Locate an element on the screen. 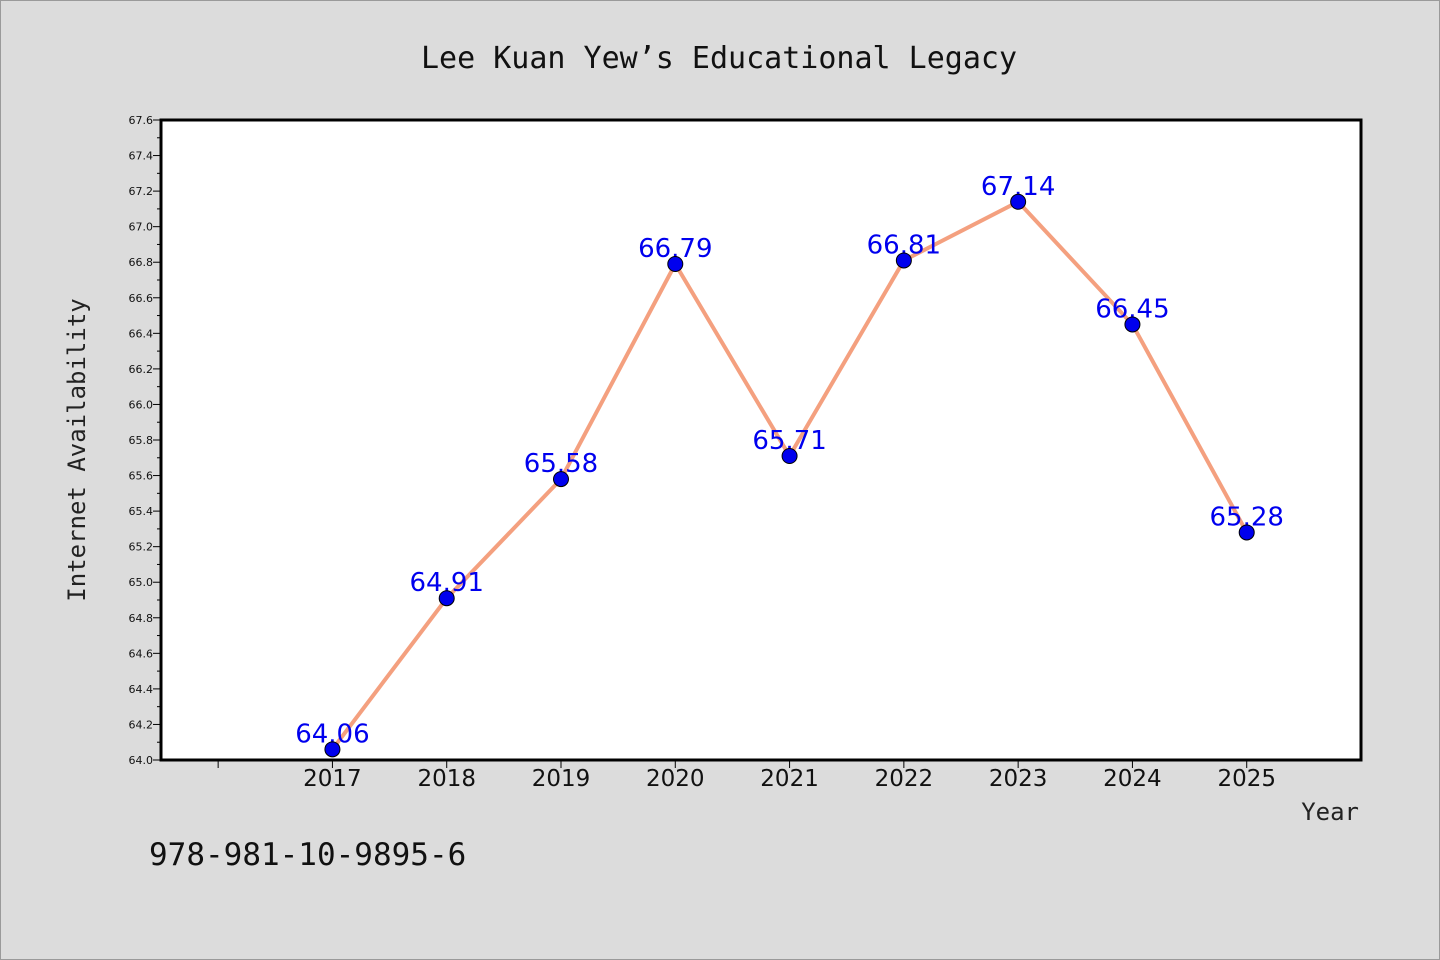 The width and height of the screenshot is (1440, 960). y-tick-label: 66.4 is located at coordinates (141, 333).